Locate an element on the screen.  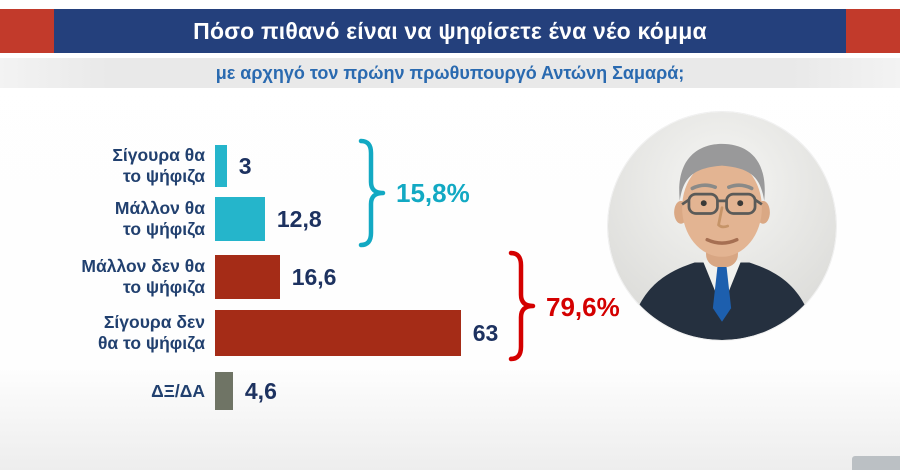
value-label: 63 is located at coordinates (485, 333).